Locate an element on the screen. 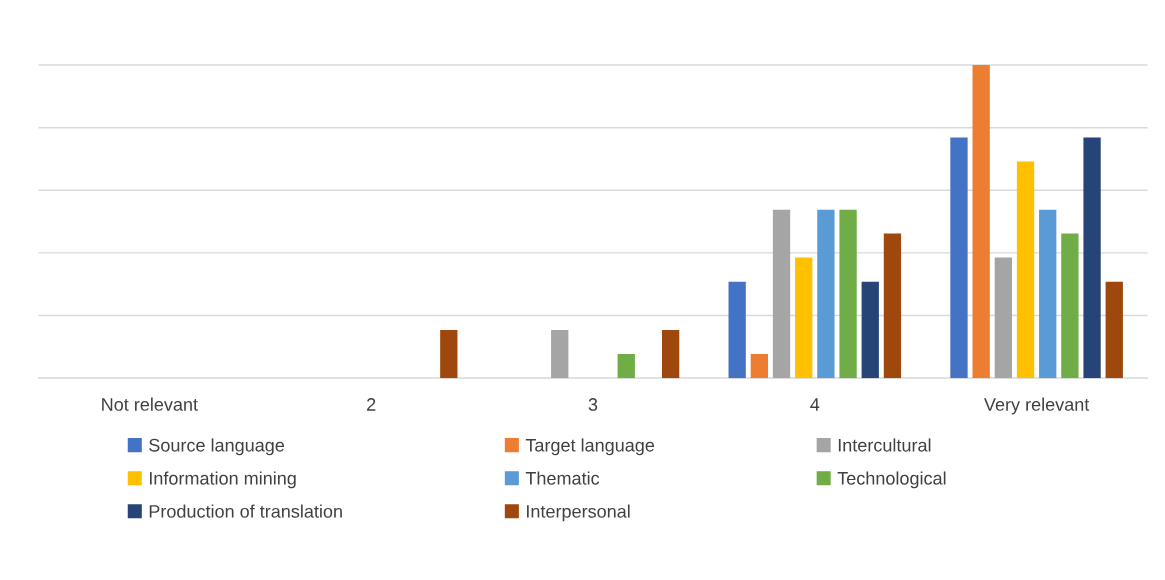  legend-label: Production of translation is located at coordinates (245, 511).